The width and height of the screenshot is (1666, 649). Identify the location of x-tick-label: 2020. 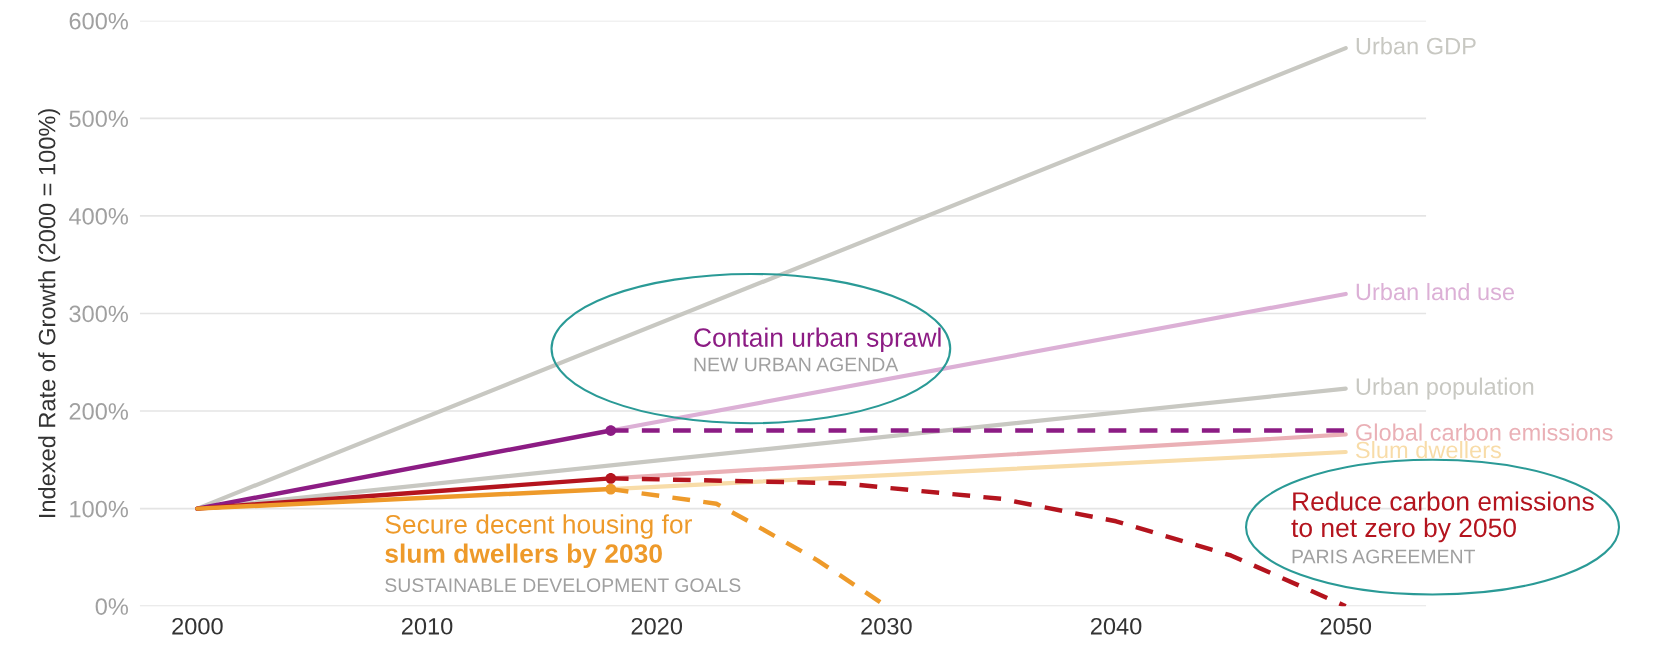
(657, 626).